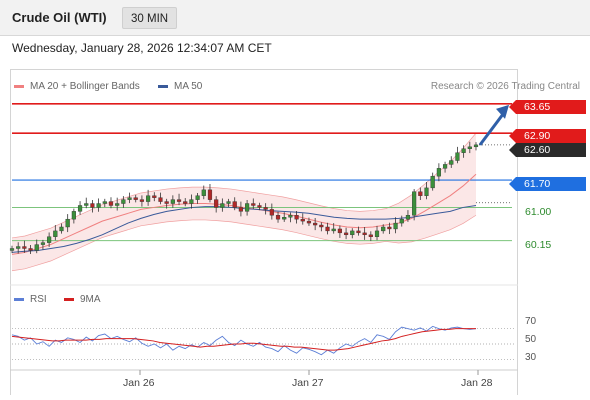 Image resolution: width=590 pixels, height=400 pixels. I want to click on last-price-value: 62.60, so click(537, 150).